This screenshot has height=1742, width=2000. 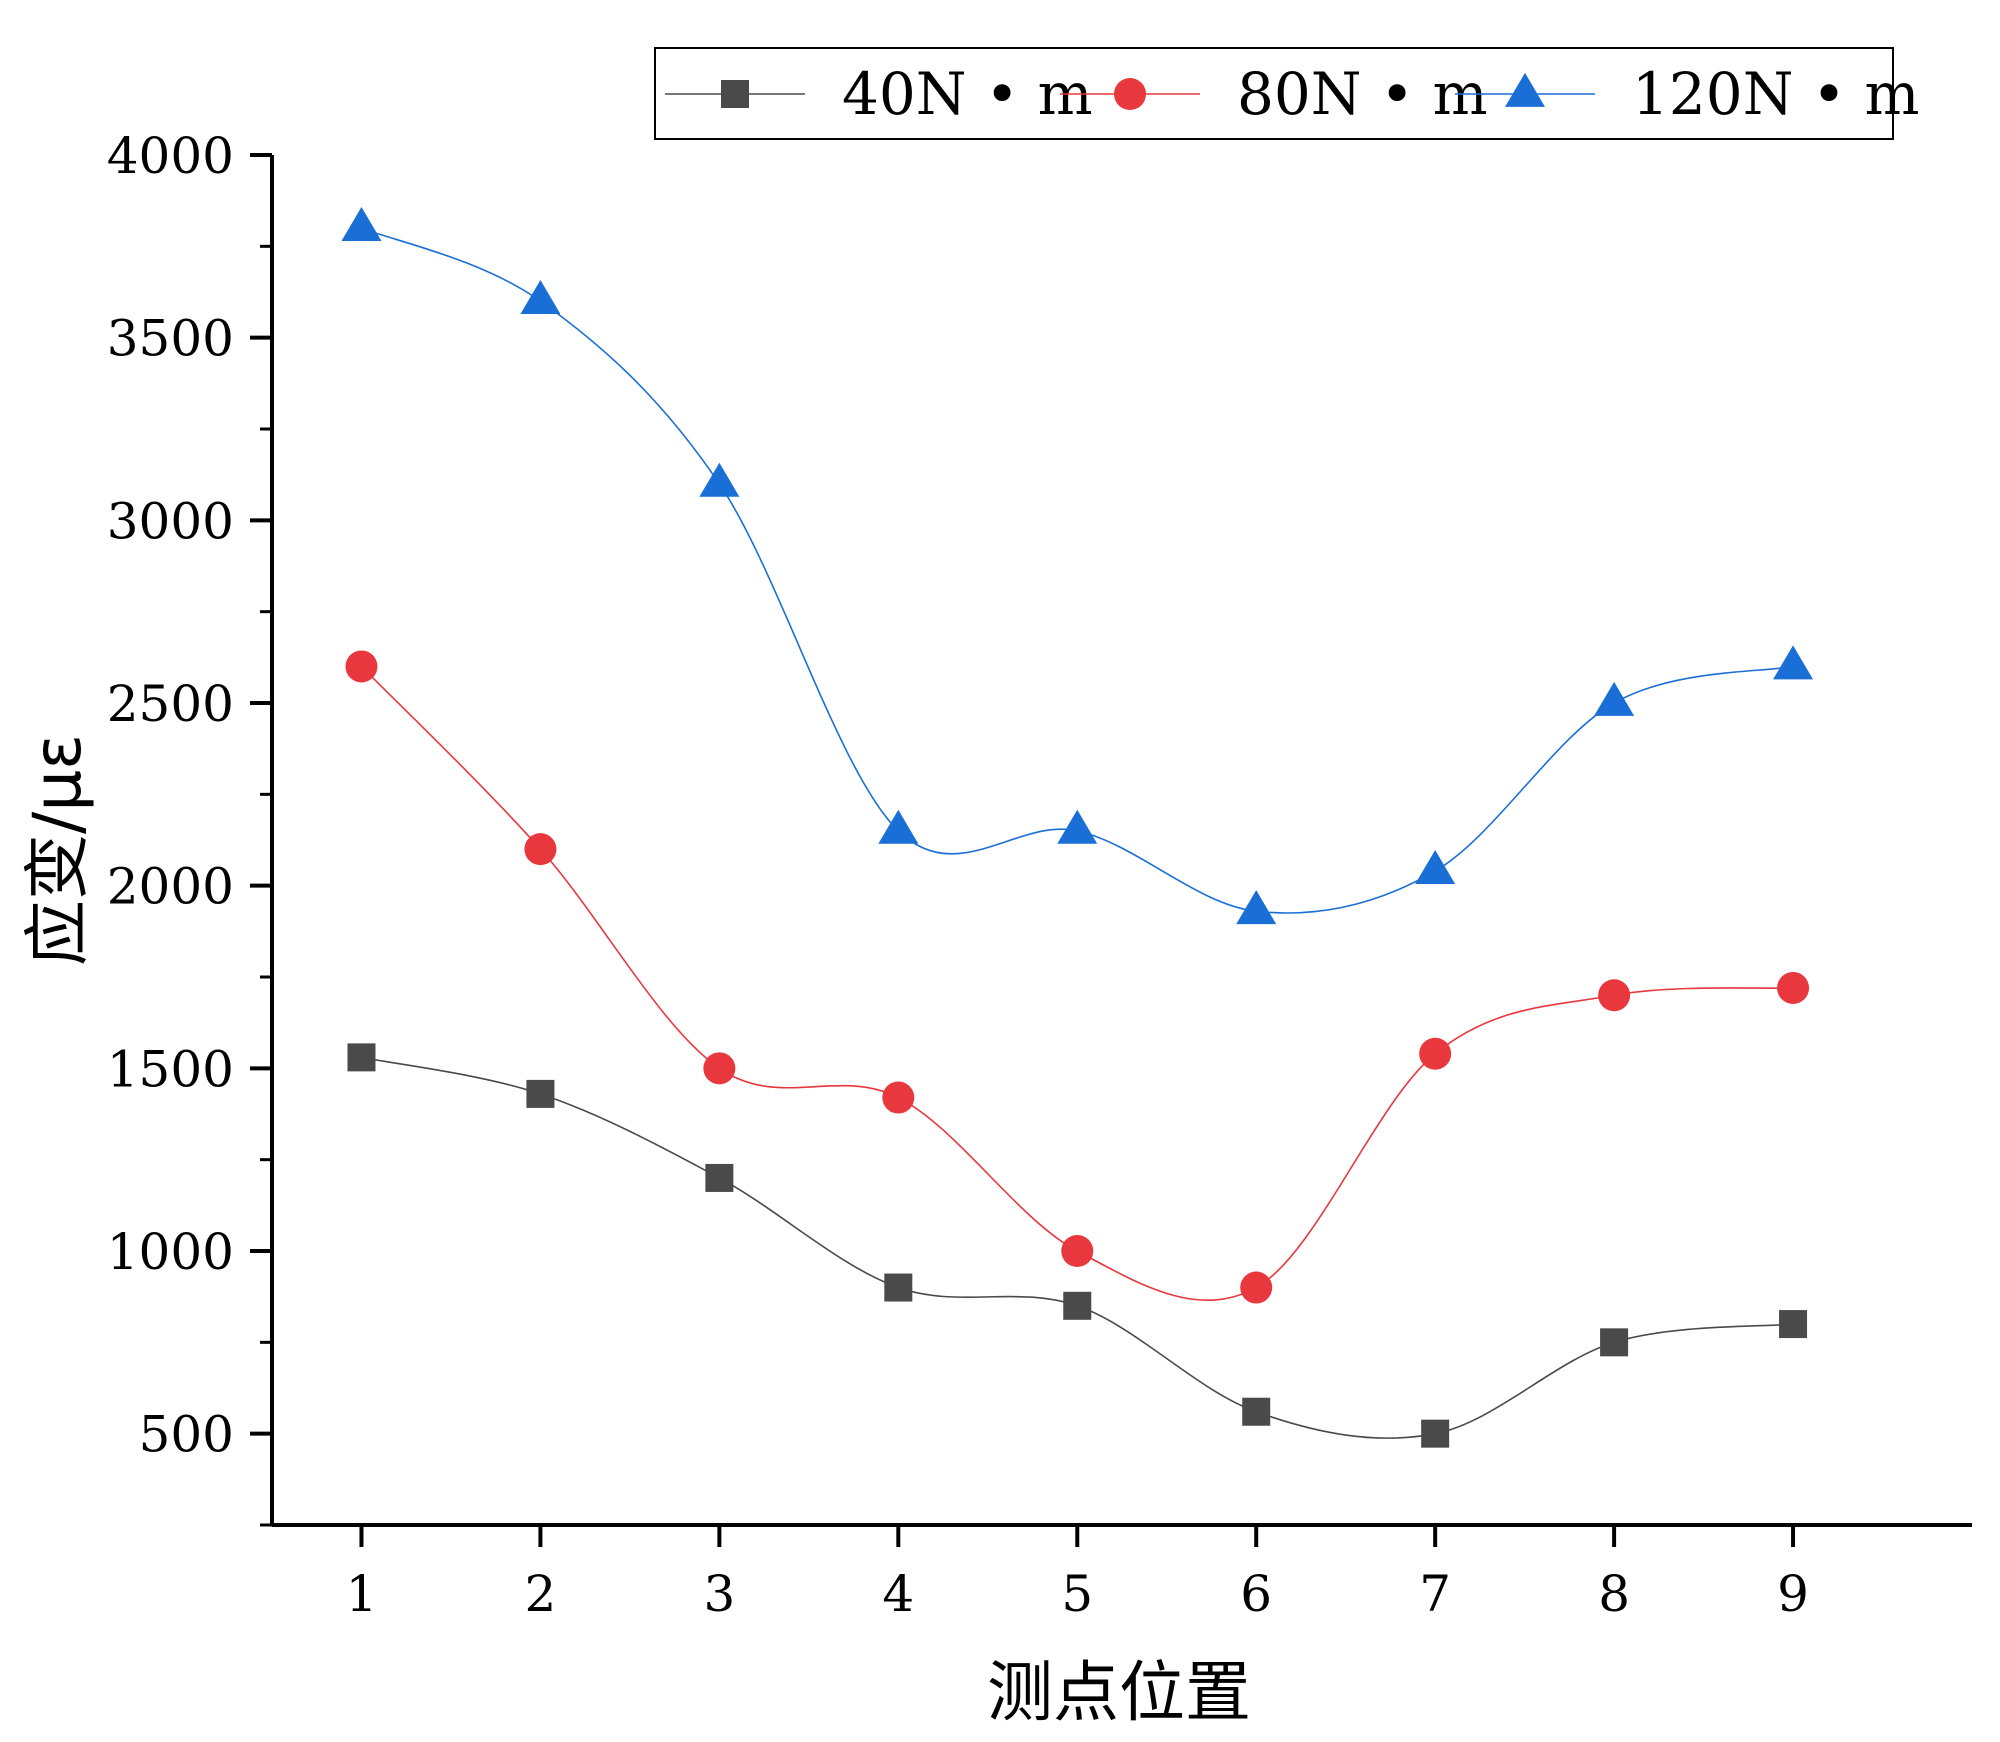 What do you see at coordinates (170, 1069) in the screenshot?
I see `y-tick-label: 1500` at bounding box center [170, 1069].